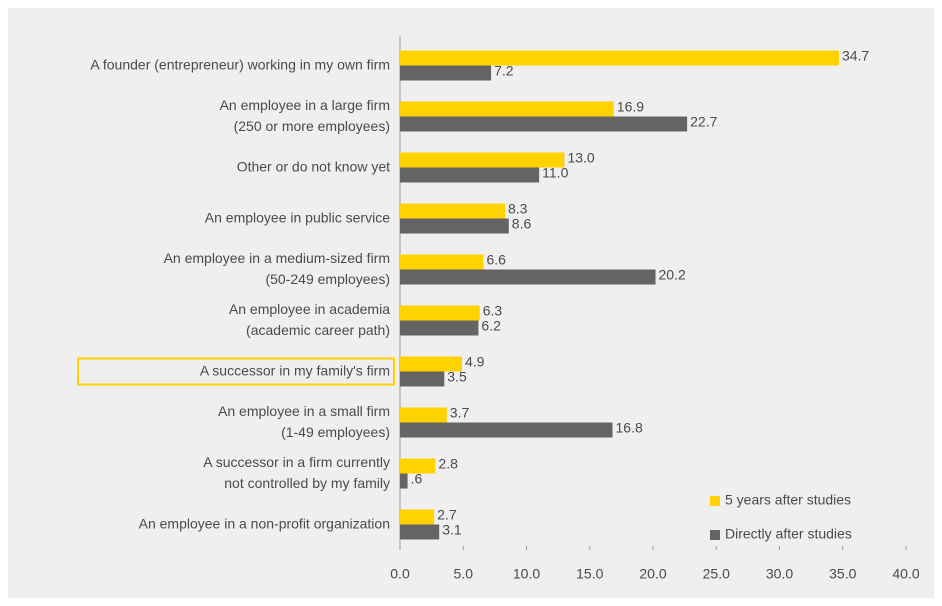  I want to click on category-label: A successor in my family's firm, so click(295, 370).